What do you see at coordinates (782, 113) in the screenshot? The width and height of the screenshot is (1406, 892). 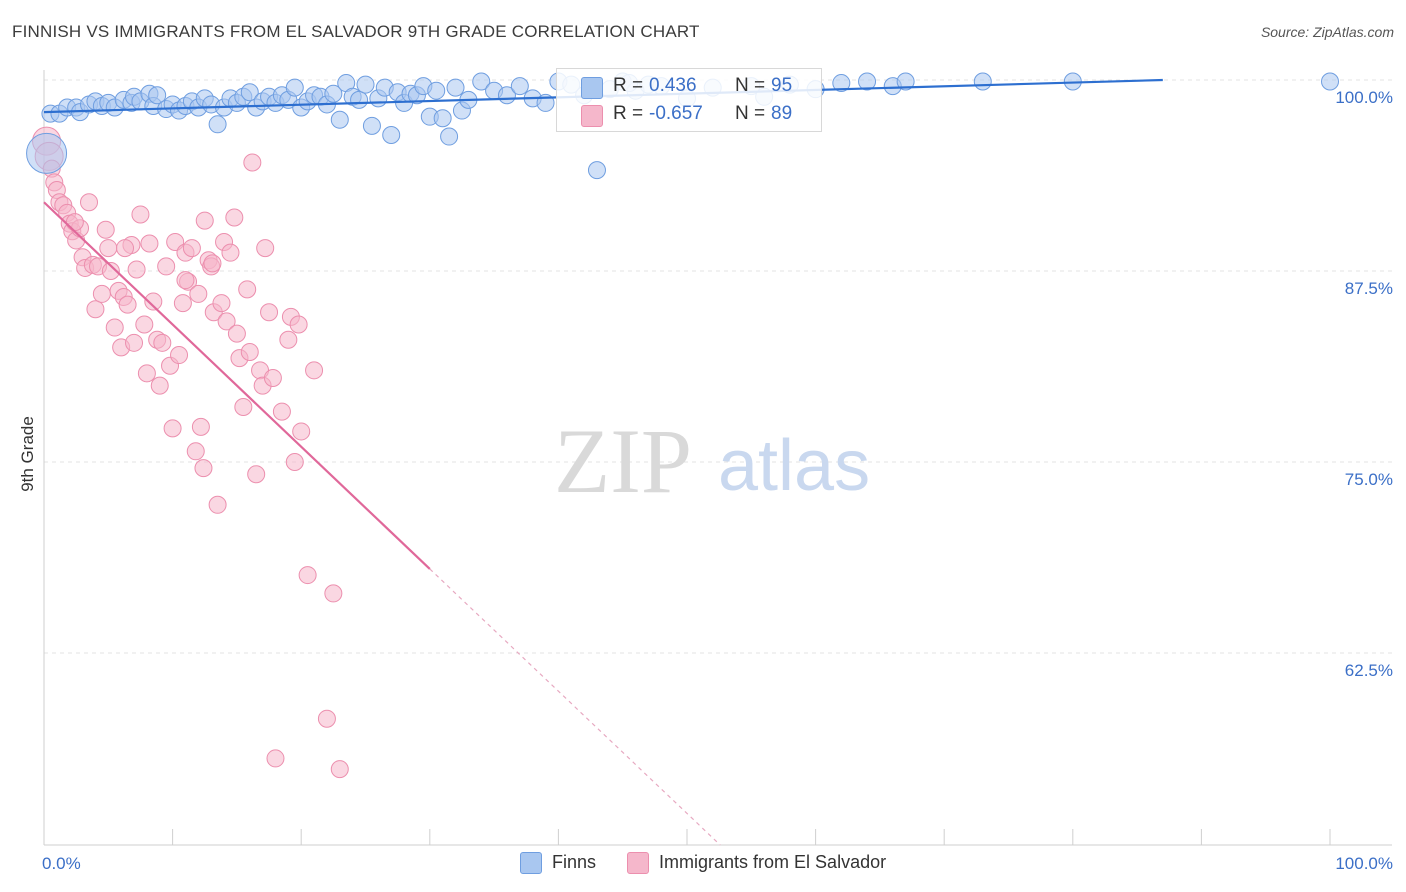 I see `salvador-n-value: 89` at bounding box center [782, 113].